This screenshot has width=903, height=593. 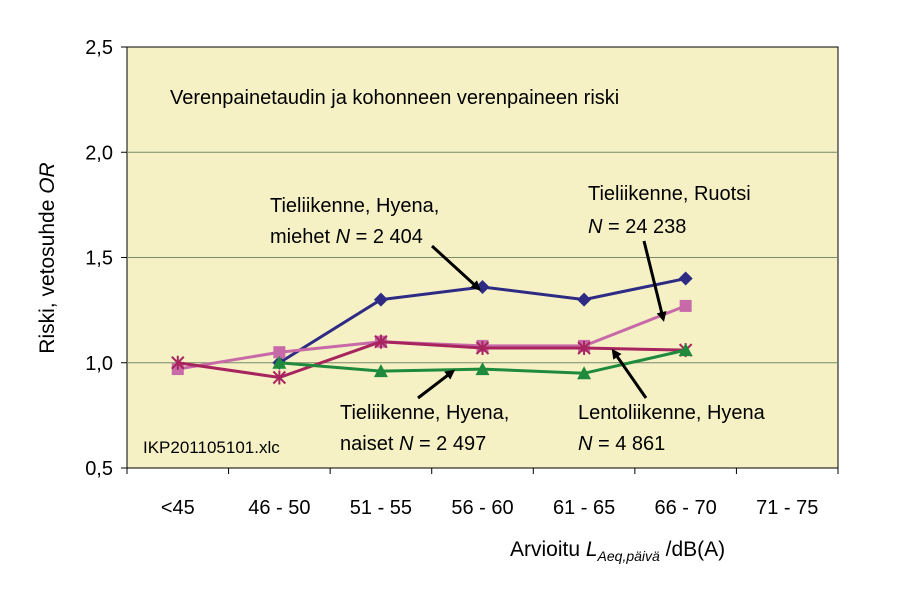 What do you see at coordinates (637, 227) in the screenshot?
I see `annotation-ruotsi-line2: N = 24 238` at bounding box center [637, 227].